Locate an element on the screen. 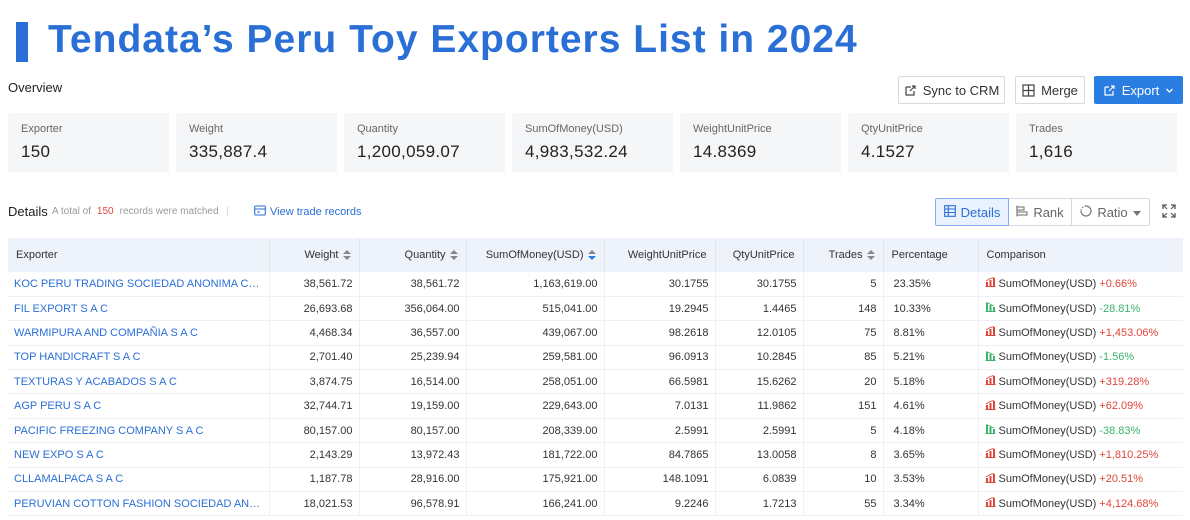  exporter-name-link: CLLAMALPACA S A C is located at coordinates (139, 479).